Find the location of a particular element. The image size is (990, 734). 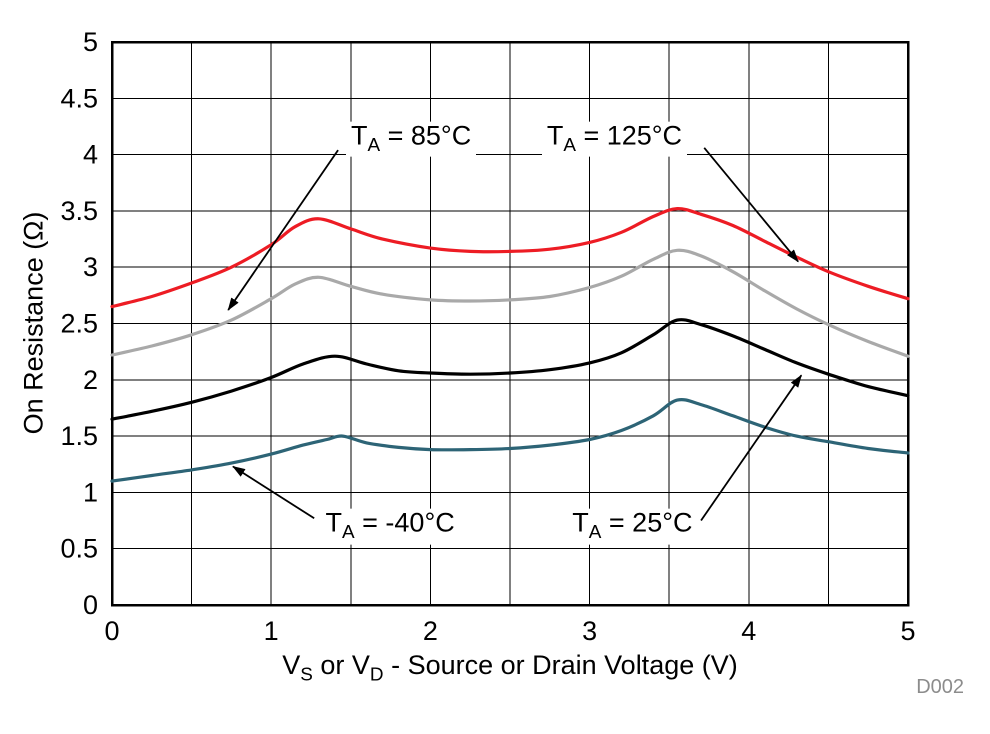

annotation-label-ta-25: TA = 25°C is located at coordinates (632, 526).